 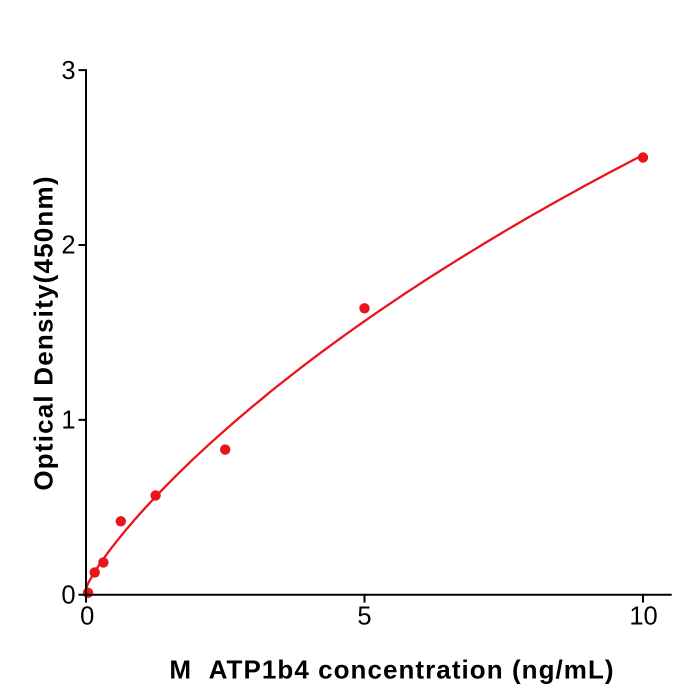 What do you see at coordinates (391, 669) in the screenshot?
I see `svg-text:M ATP1b4 concentration (ng/mL: M ATP1b4 concentration (ng/mL)` at bounding box center [391, 669].